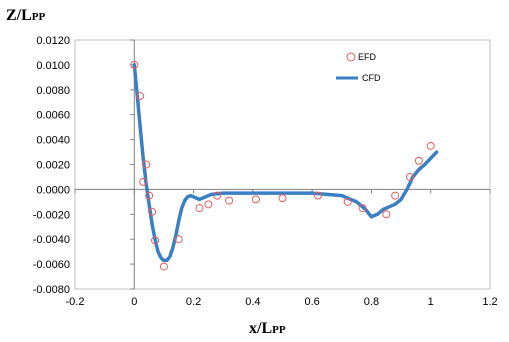  I want to click on y-tick-label: -0.0040, so click(51, 240).